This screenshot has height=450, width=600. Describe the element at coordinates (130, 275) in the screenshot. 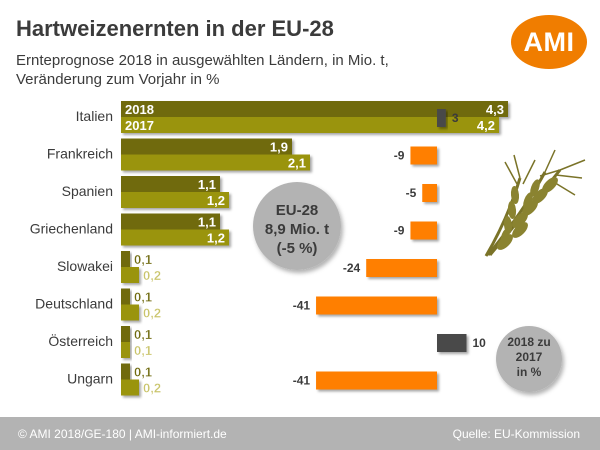

I see `bar-2017-slowakei` at that location.